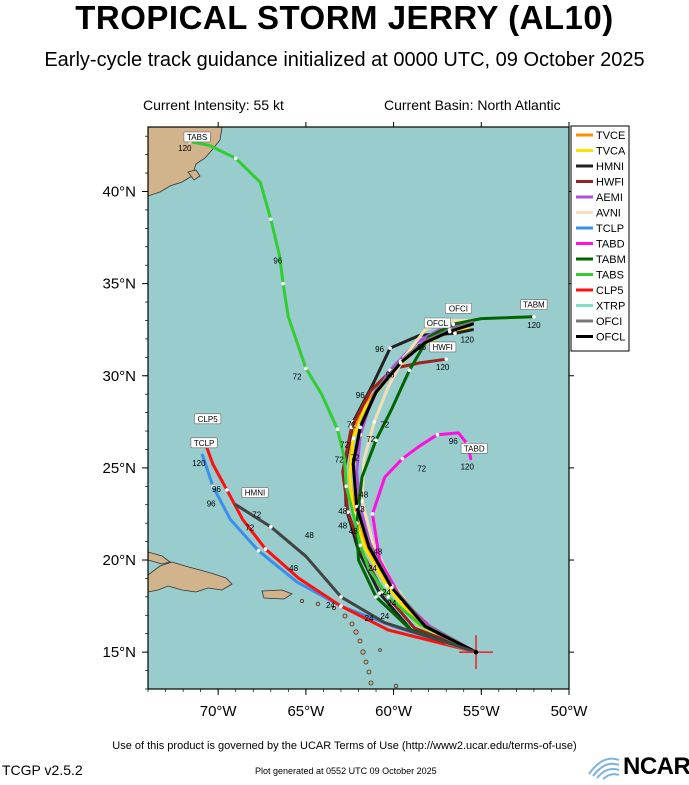  I want to click on end-label-text: HMNI, so click(255, 493).